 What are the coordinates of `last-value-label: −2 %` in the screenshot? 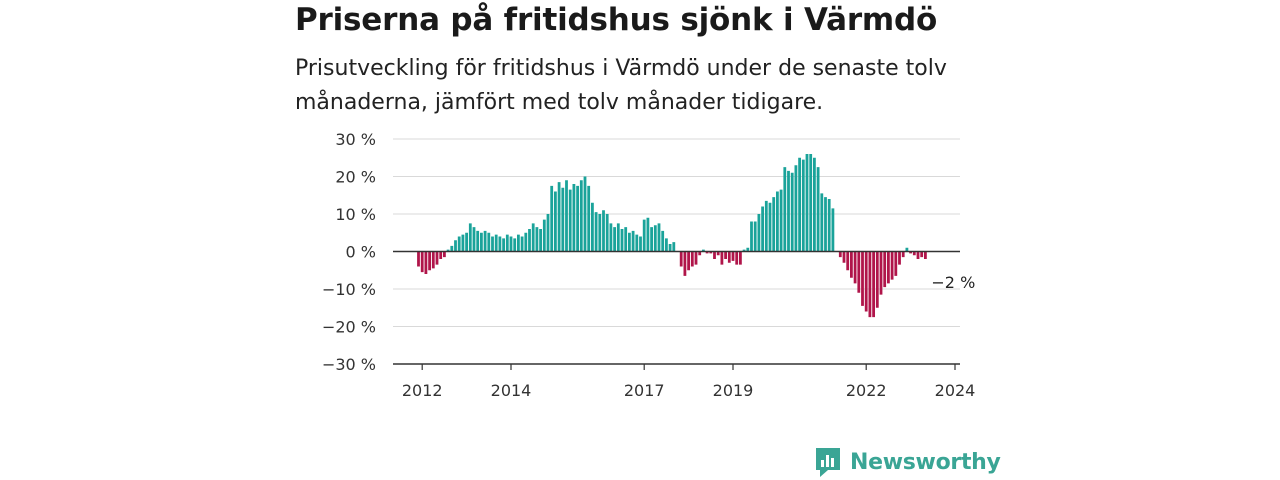 It's located at (953, 282).